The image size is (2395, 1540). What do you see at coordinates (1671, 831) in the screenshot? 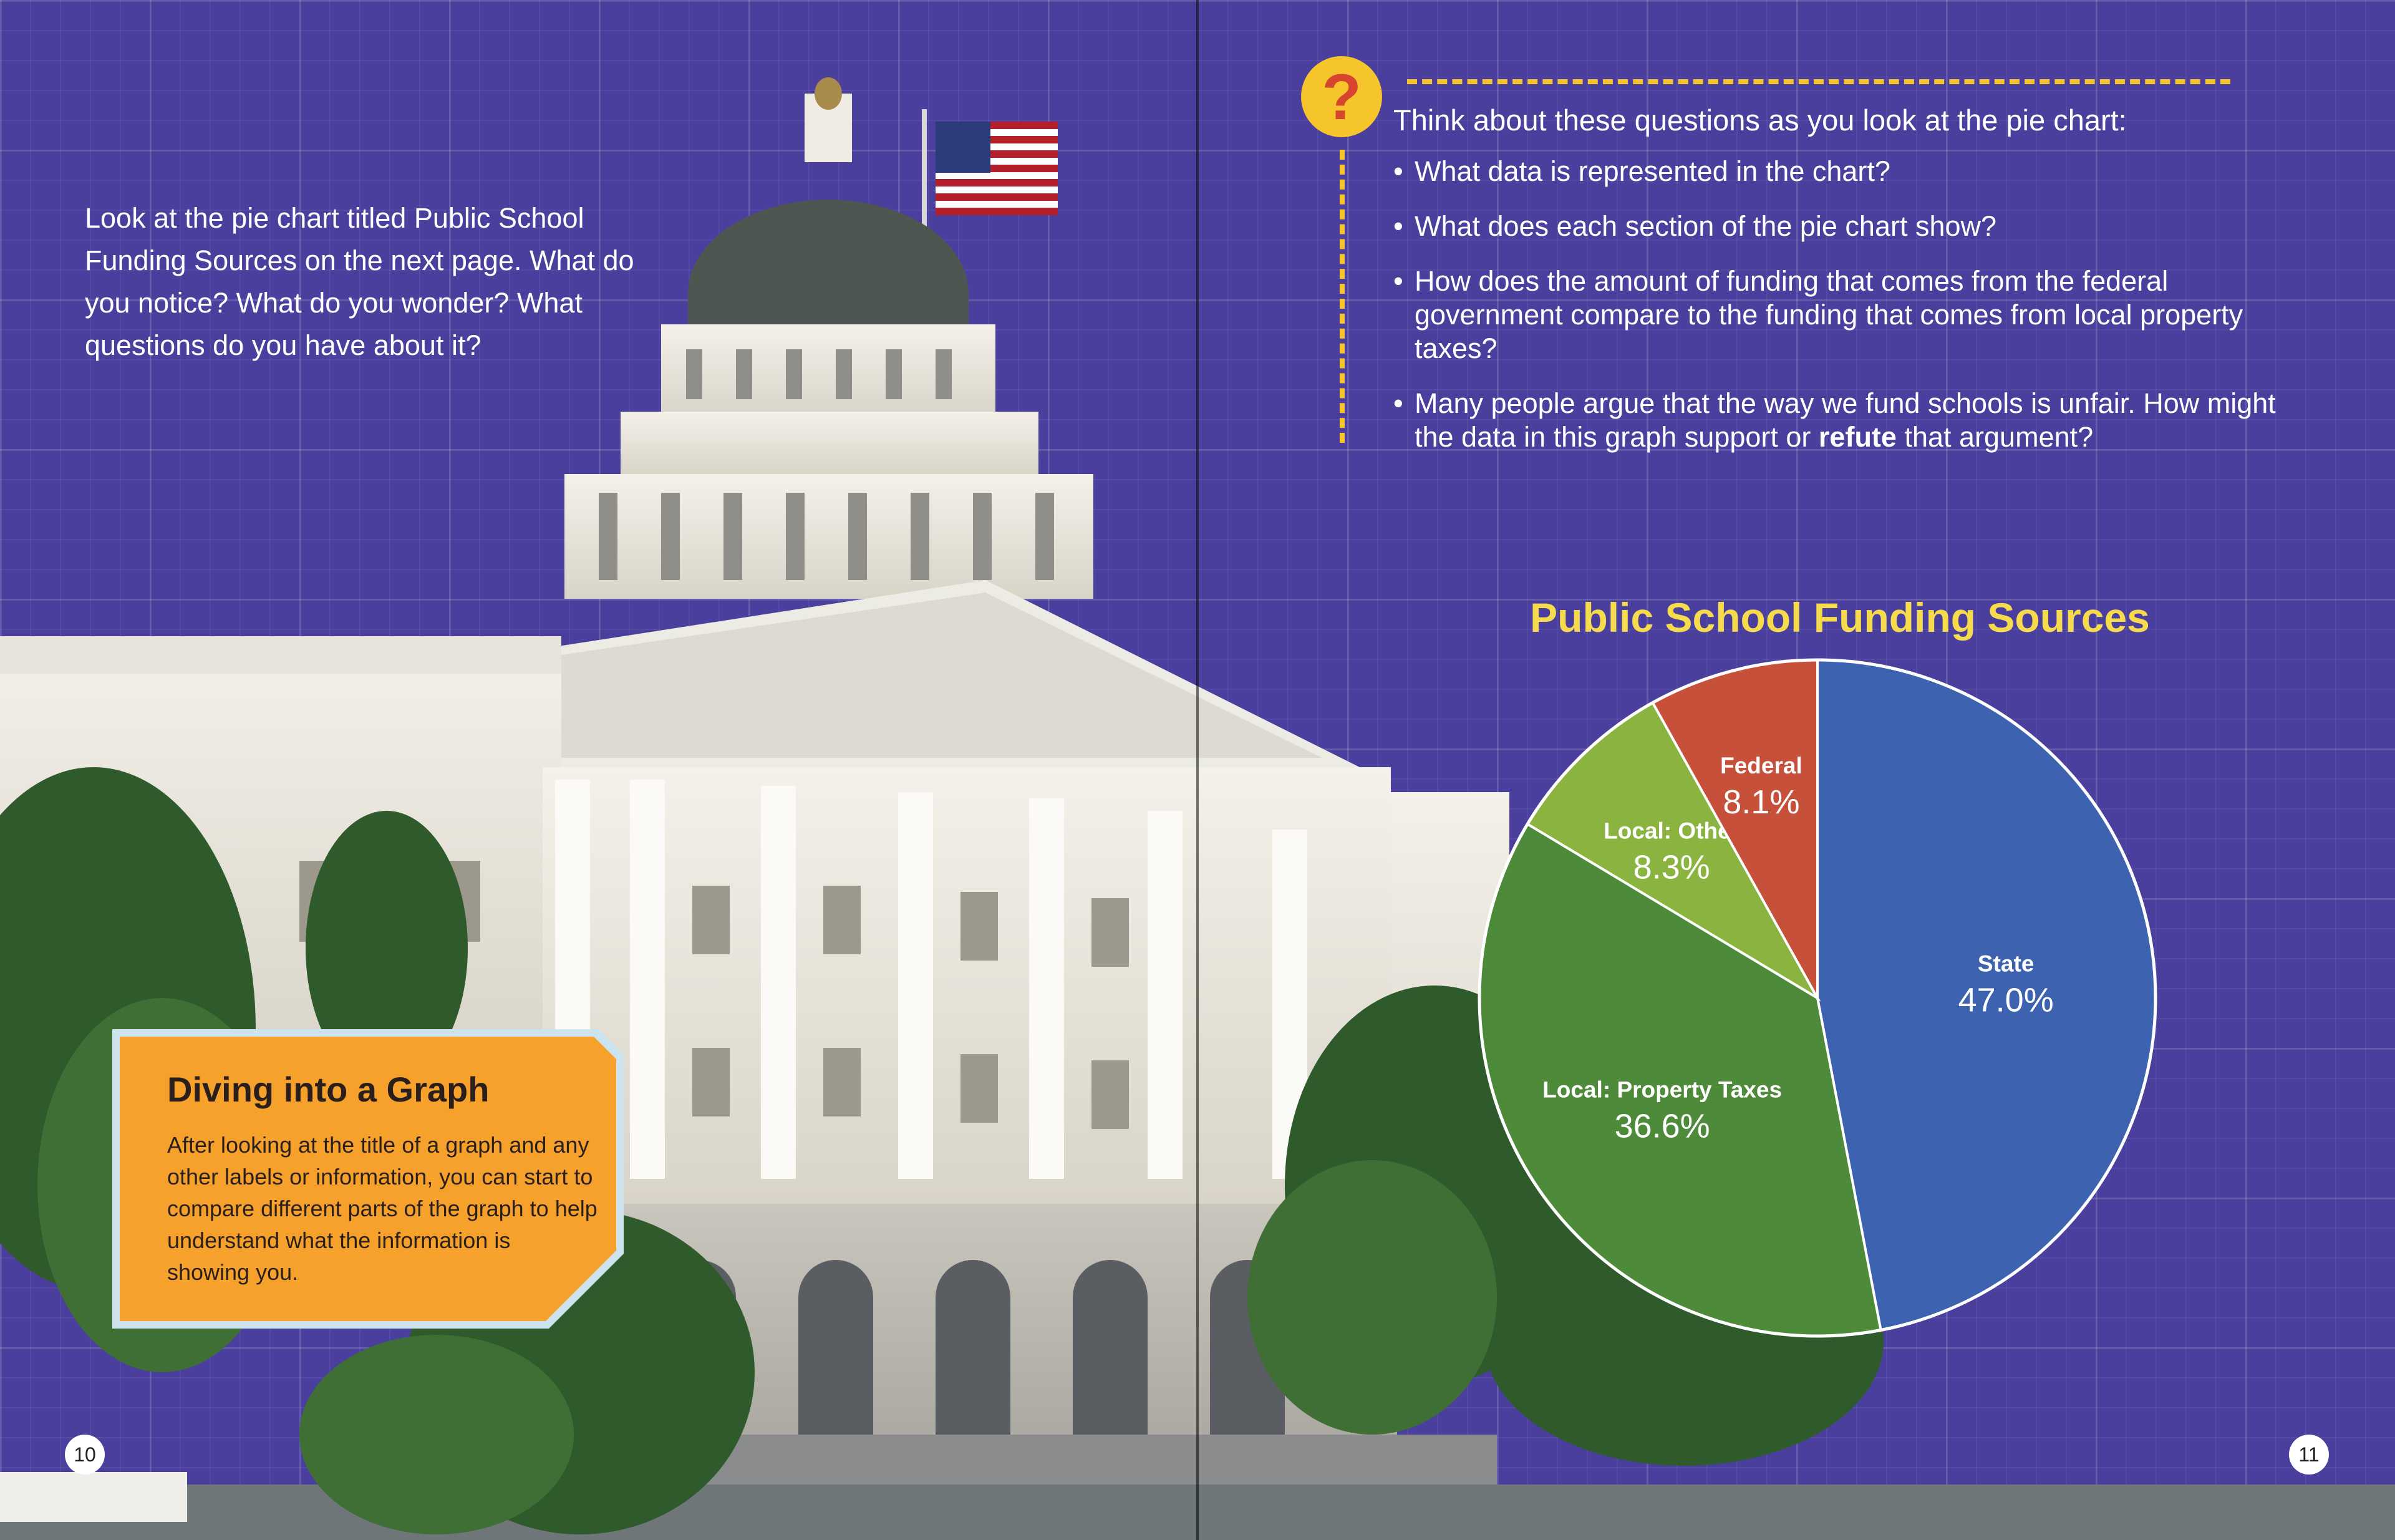
I see `slice-label: Local: Other` at bounding box center [1671, 831].